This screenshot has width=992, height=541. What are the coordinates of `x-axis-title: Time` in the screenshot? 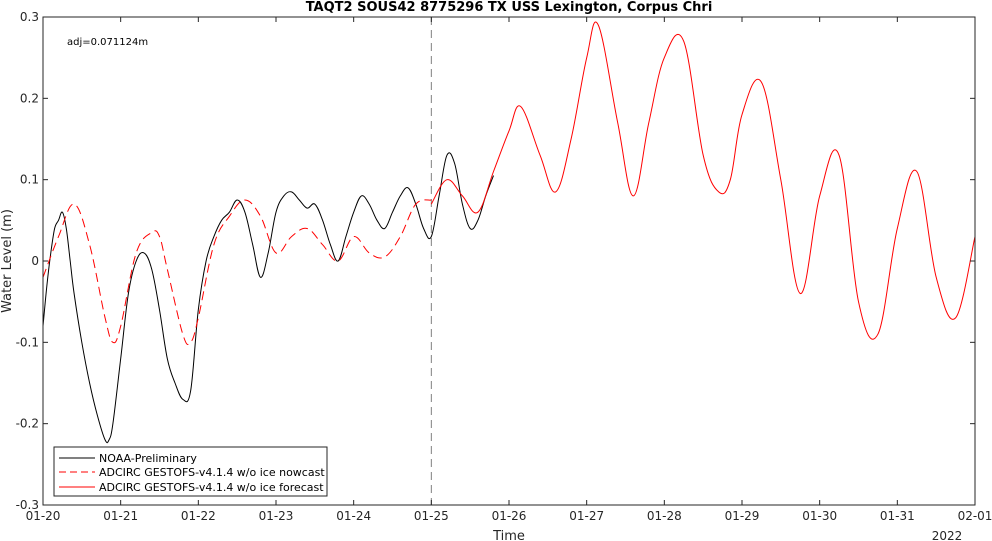 It's located at (508, 535).